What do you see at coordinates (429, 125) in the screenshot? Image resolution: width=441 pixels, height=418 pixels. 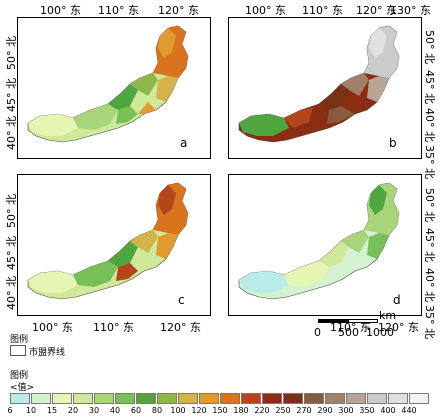 I see `lat-tick-40-right: 40° 北` at bounding box center [429, 125].